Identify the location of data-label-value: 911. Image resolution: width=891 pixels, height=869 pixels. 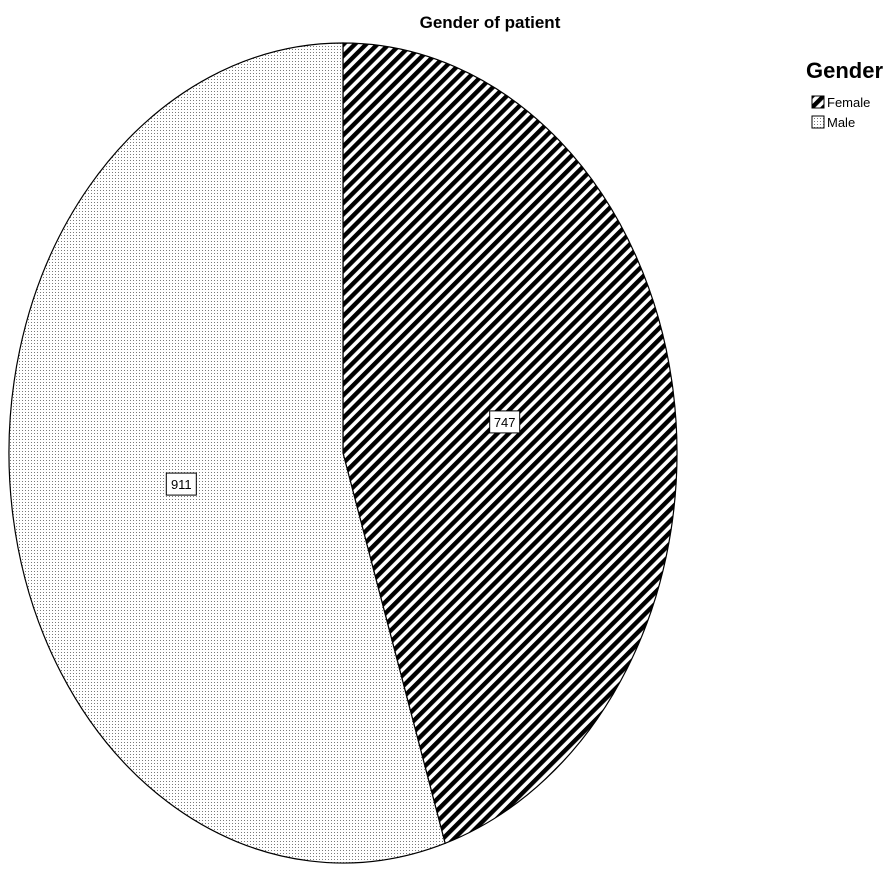
(181, 484).